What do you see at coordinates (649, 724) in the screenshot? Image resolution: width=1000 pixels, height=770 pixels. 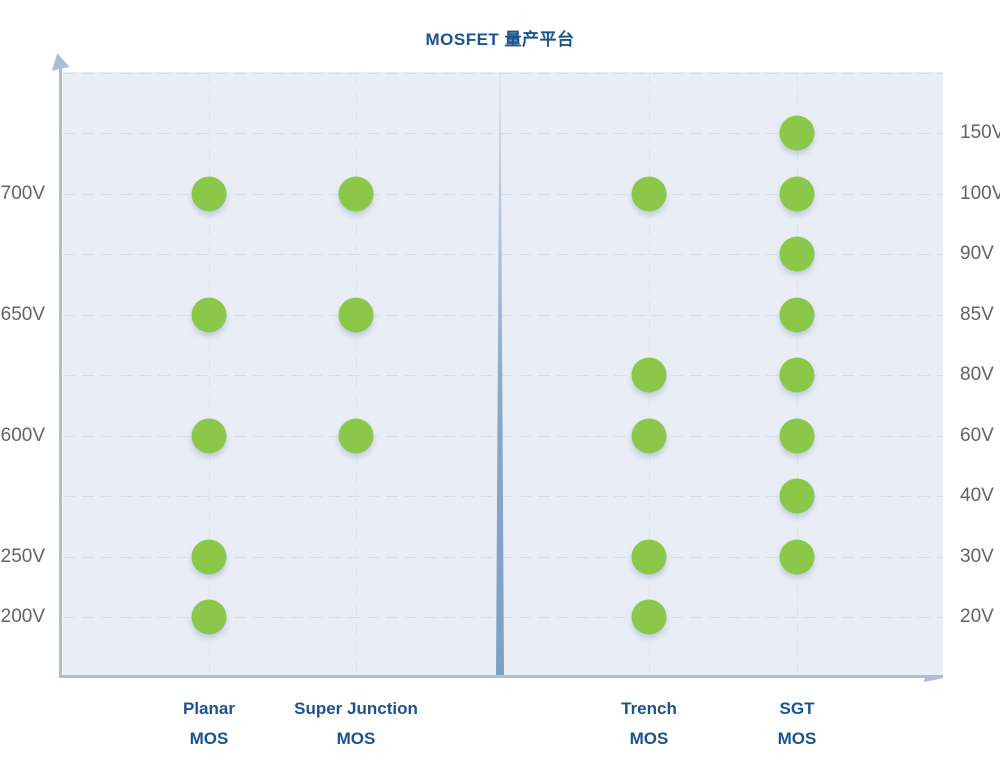 I see `category-label: Trench MOS` at bounding box center [649, 724].